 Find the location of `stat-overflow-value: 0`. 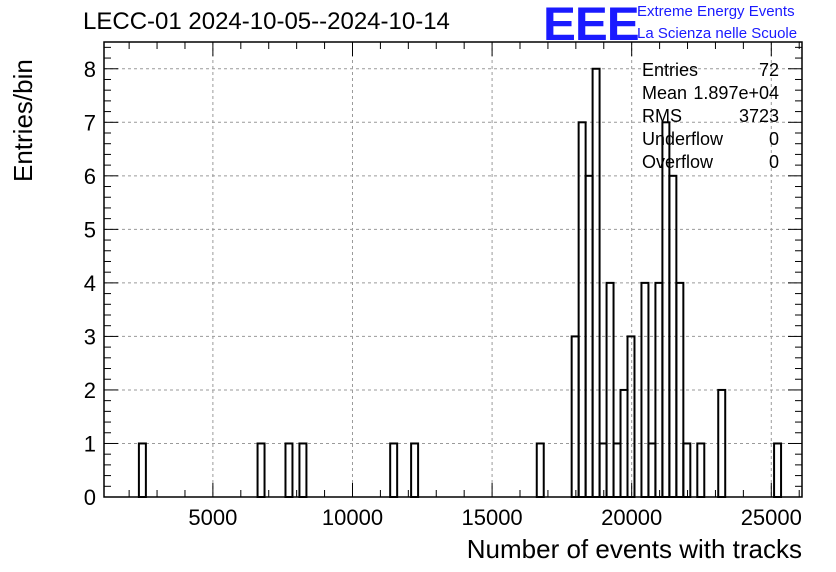

stat-overflow-value: 0 is located at coordinates (773, 162).